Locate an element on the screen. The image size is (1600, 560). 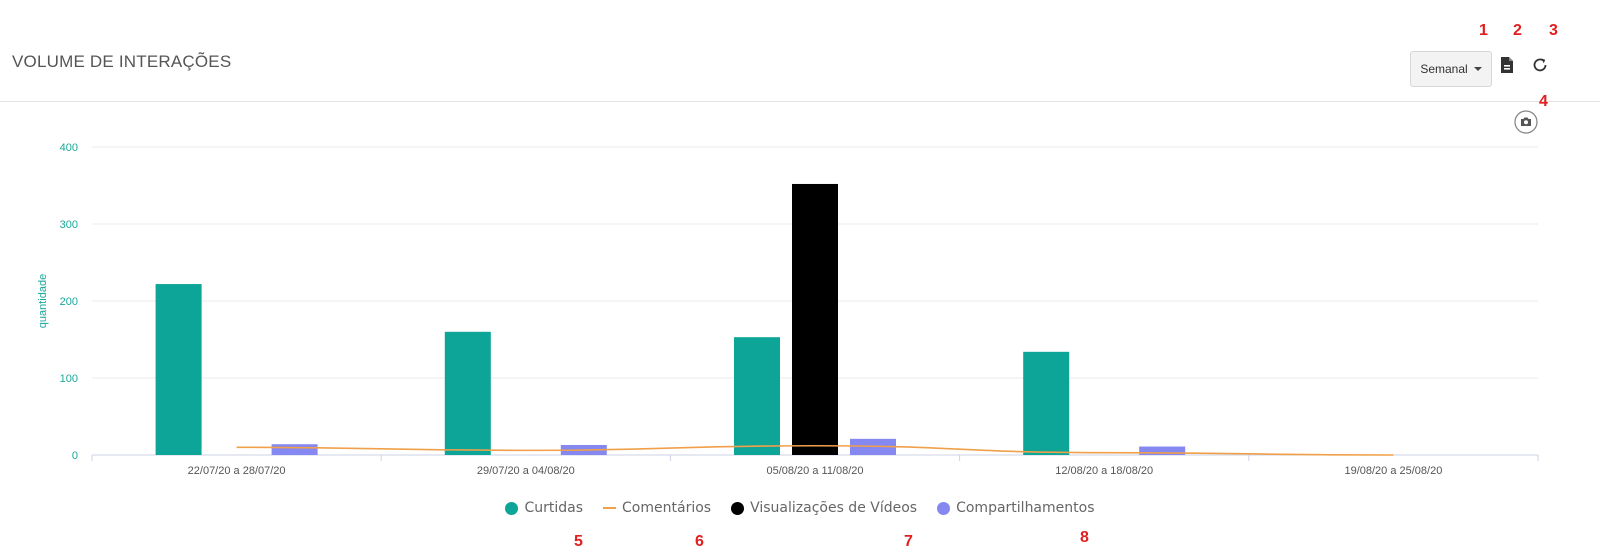
y-tick-label: 300 is located at coordinates (69, 225).